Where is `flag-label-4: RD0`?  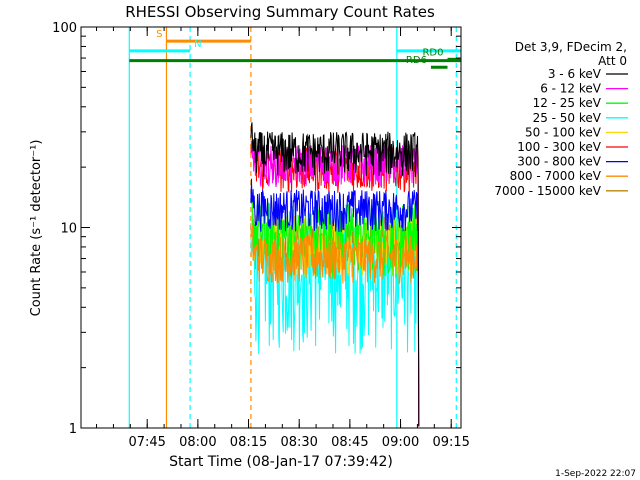
flag-label-4: RD0 is located at coordinates (432, 52).